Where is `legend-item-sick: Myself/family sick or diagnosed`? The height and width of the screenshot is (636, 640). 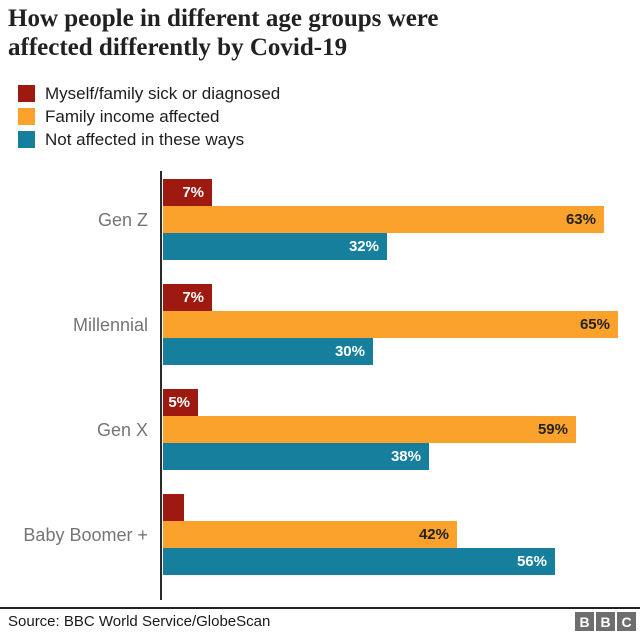
legend-item-sick: Myself/family sick or diagnosed is located at coordinates (149, 93).